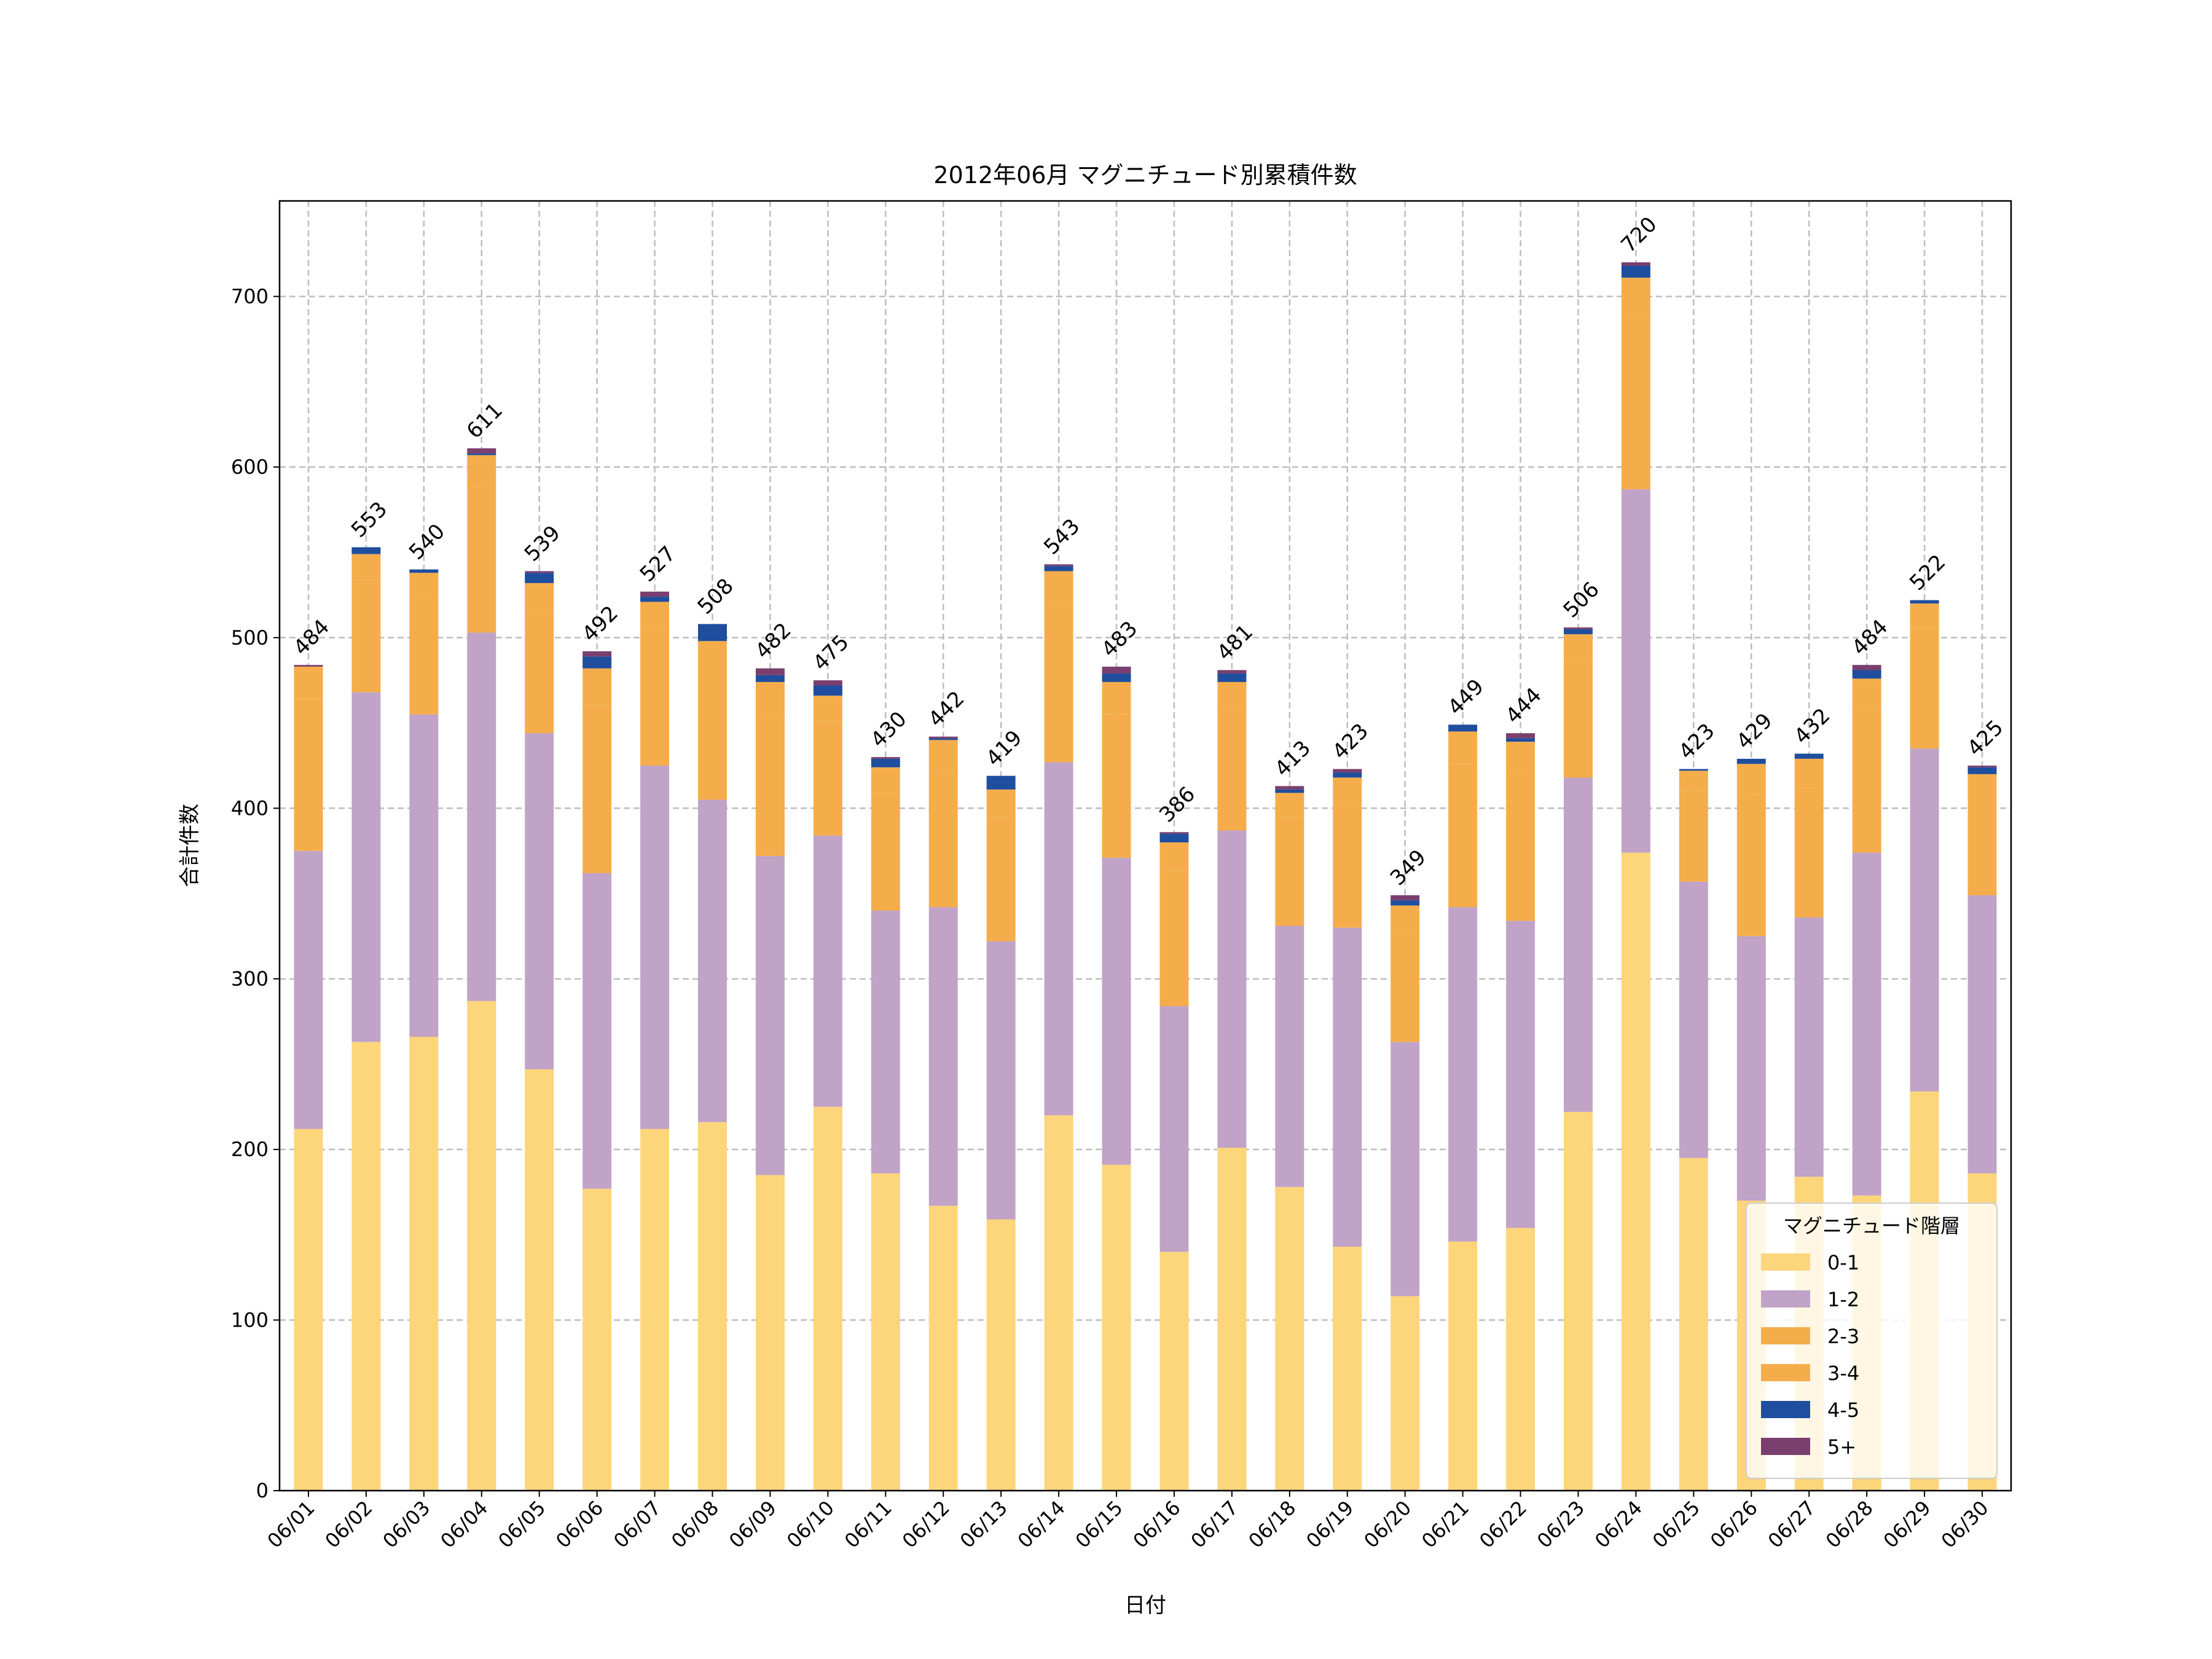 The width and height of the screenshot is (2212, 1659). What do you see at coordinates (250, 1149) in the screenshot?
I see `y-tick-label: 200` at bounding box center [250, 1149].